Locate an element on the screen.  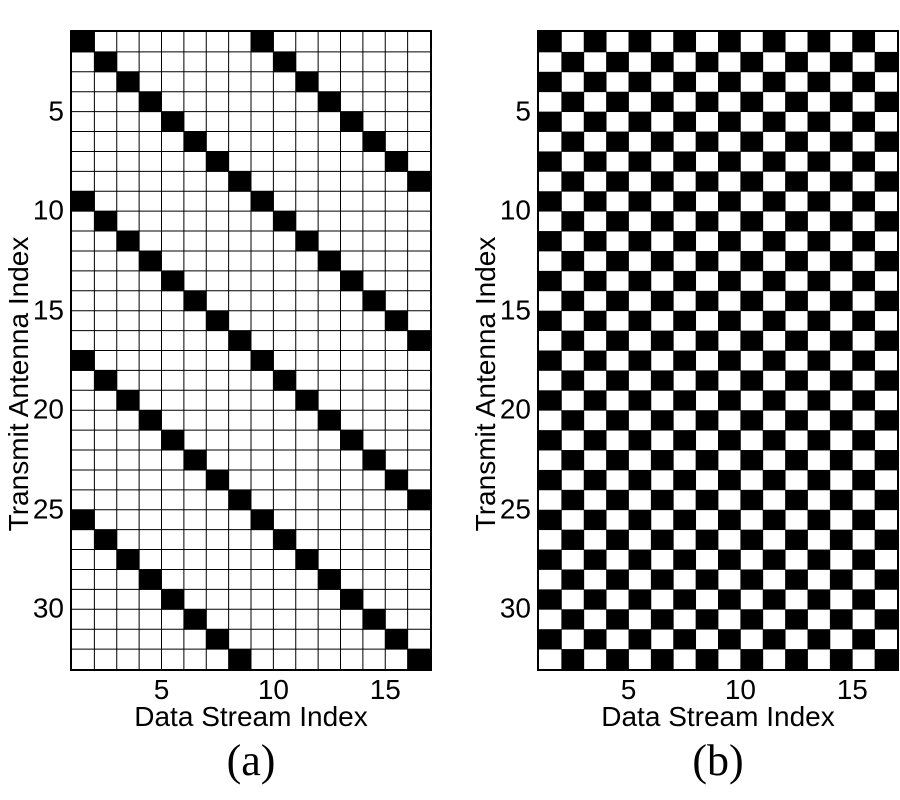
x-axis-label-b: Data Stream Index is located at coordinates (718, 716).